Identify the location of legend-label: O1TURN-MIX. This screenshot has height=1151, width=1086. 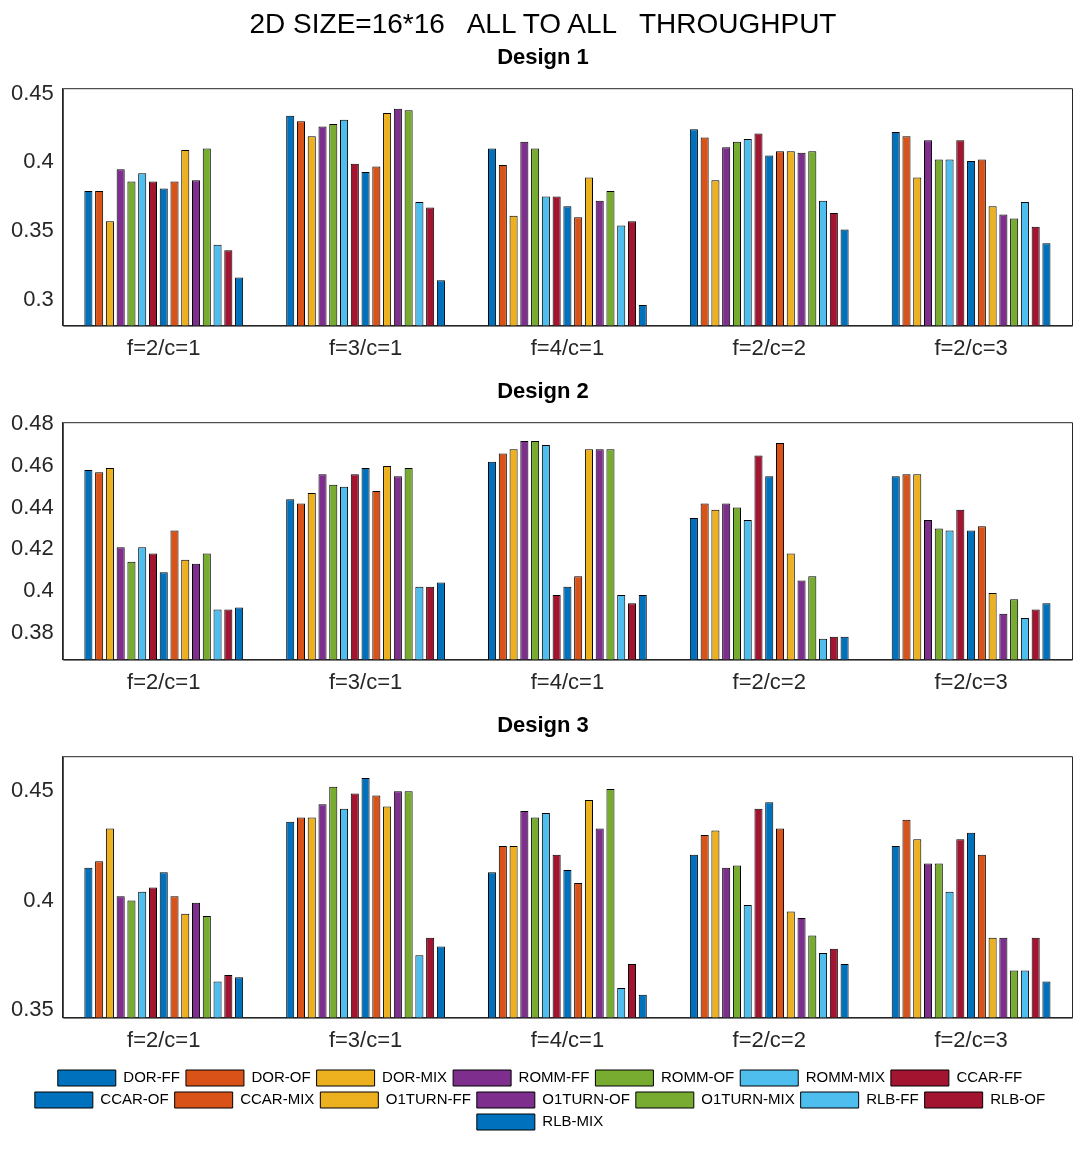
(748, 1099).